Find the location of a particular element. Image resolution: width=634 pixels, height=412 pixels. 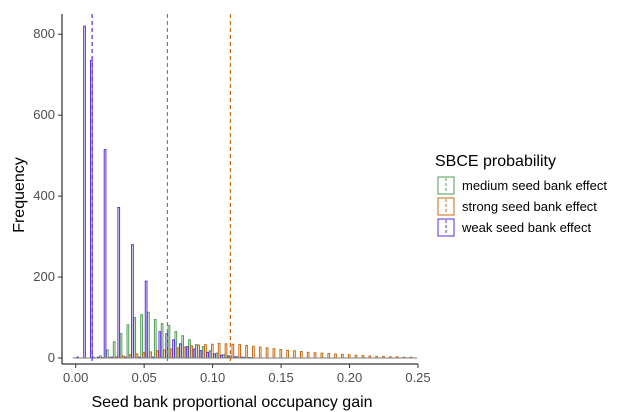

legend-label: weak seed bank effect is located at coordinates (526, 227).